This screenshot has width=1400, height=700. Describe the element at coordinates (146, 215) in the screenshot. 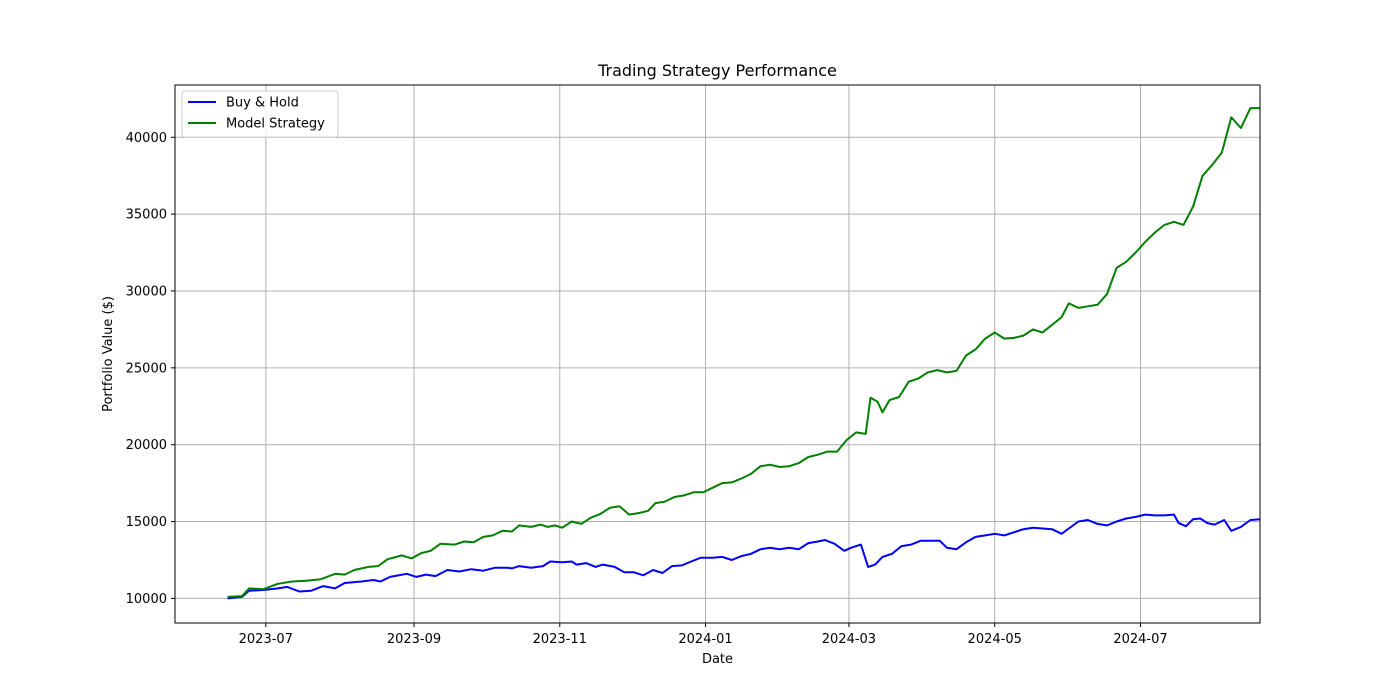

I see `y-tick-label: 35000` at that location.